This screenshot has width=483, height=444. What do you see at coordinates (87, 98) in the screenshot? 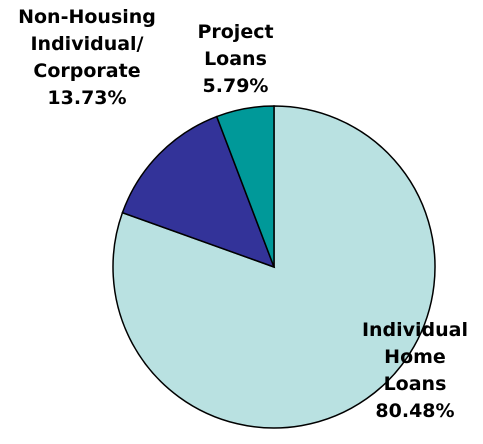
I see `value-label: 13.73%` at bounding box center [87, 98].